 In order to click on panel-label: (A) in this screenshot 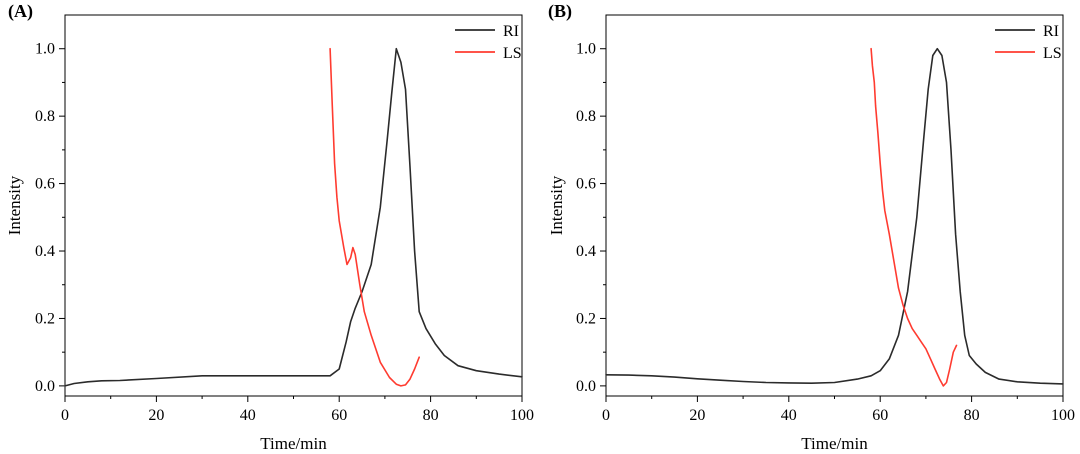, I will do `click(20, 11)`.